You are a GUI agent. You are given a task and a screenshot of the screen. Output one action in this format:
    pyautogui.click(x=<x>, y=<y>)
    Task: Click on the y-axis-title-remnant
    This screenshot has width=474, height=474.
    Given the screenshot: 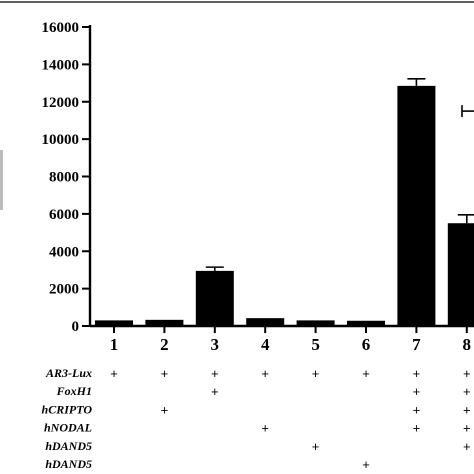 What is the action you would take?
    pyautogui.click(x=1, y=180)
    